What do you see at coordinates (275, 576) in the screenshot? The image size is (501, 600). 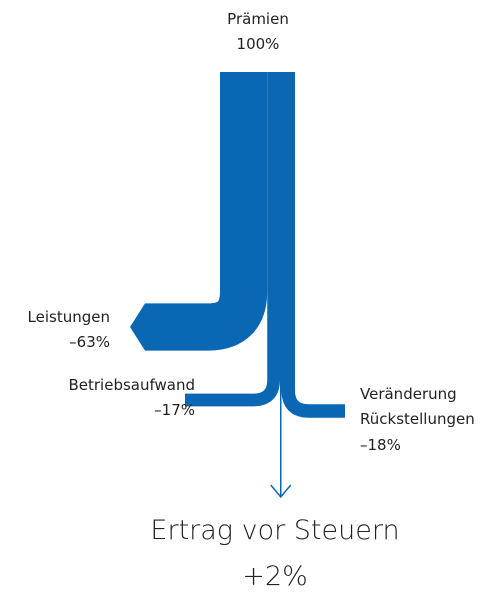 I see `flow-value: +2%` at bounding box center [275, 576].